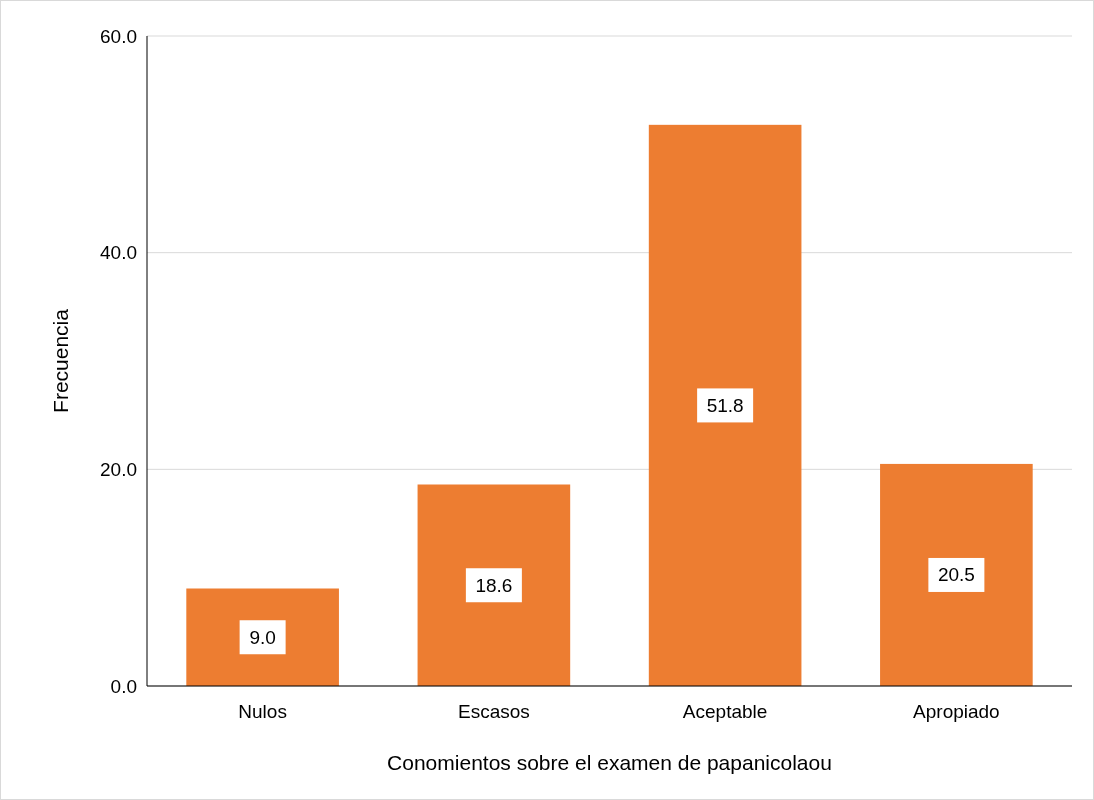  Describe the element at coordinates (956, 711) in the screenshot. I see `x-tick-label: Apropiado` at that location.